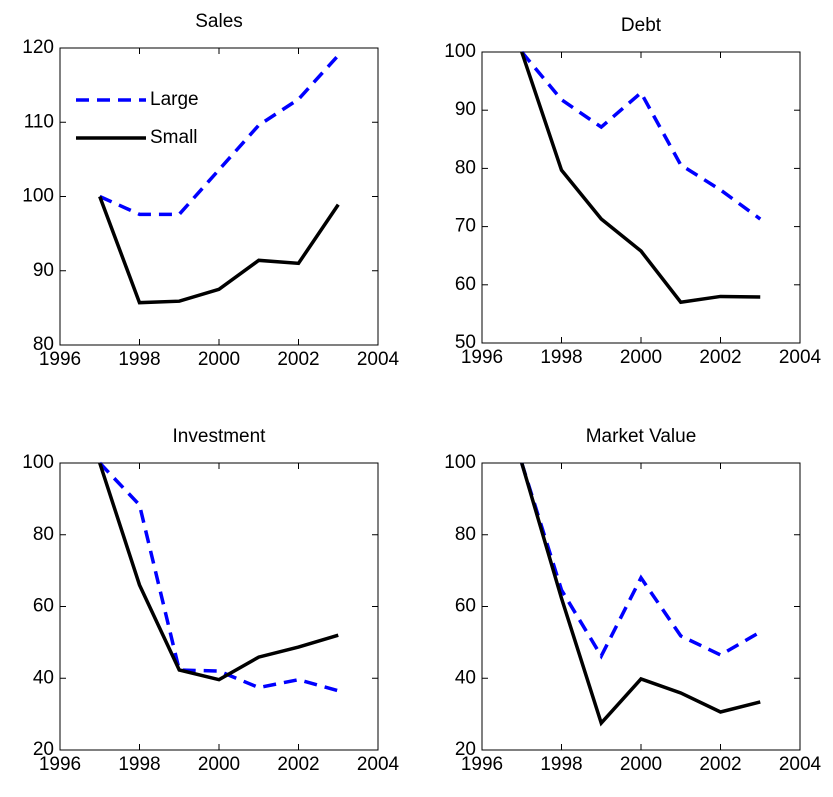 The height and width of the screenshot is (797, 833). Describe the element at coordinates (38, 47) in the screenshot. I see `y-tick-label: 120` at that location.